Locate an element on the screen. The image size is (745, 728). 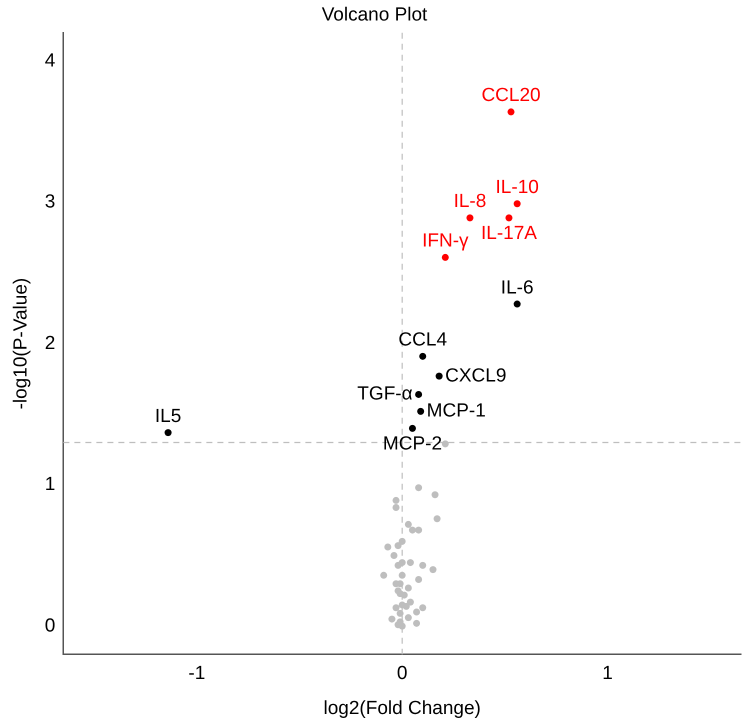
y-tick-label: 2 is located at coordinates (50, 343).